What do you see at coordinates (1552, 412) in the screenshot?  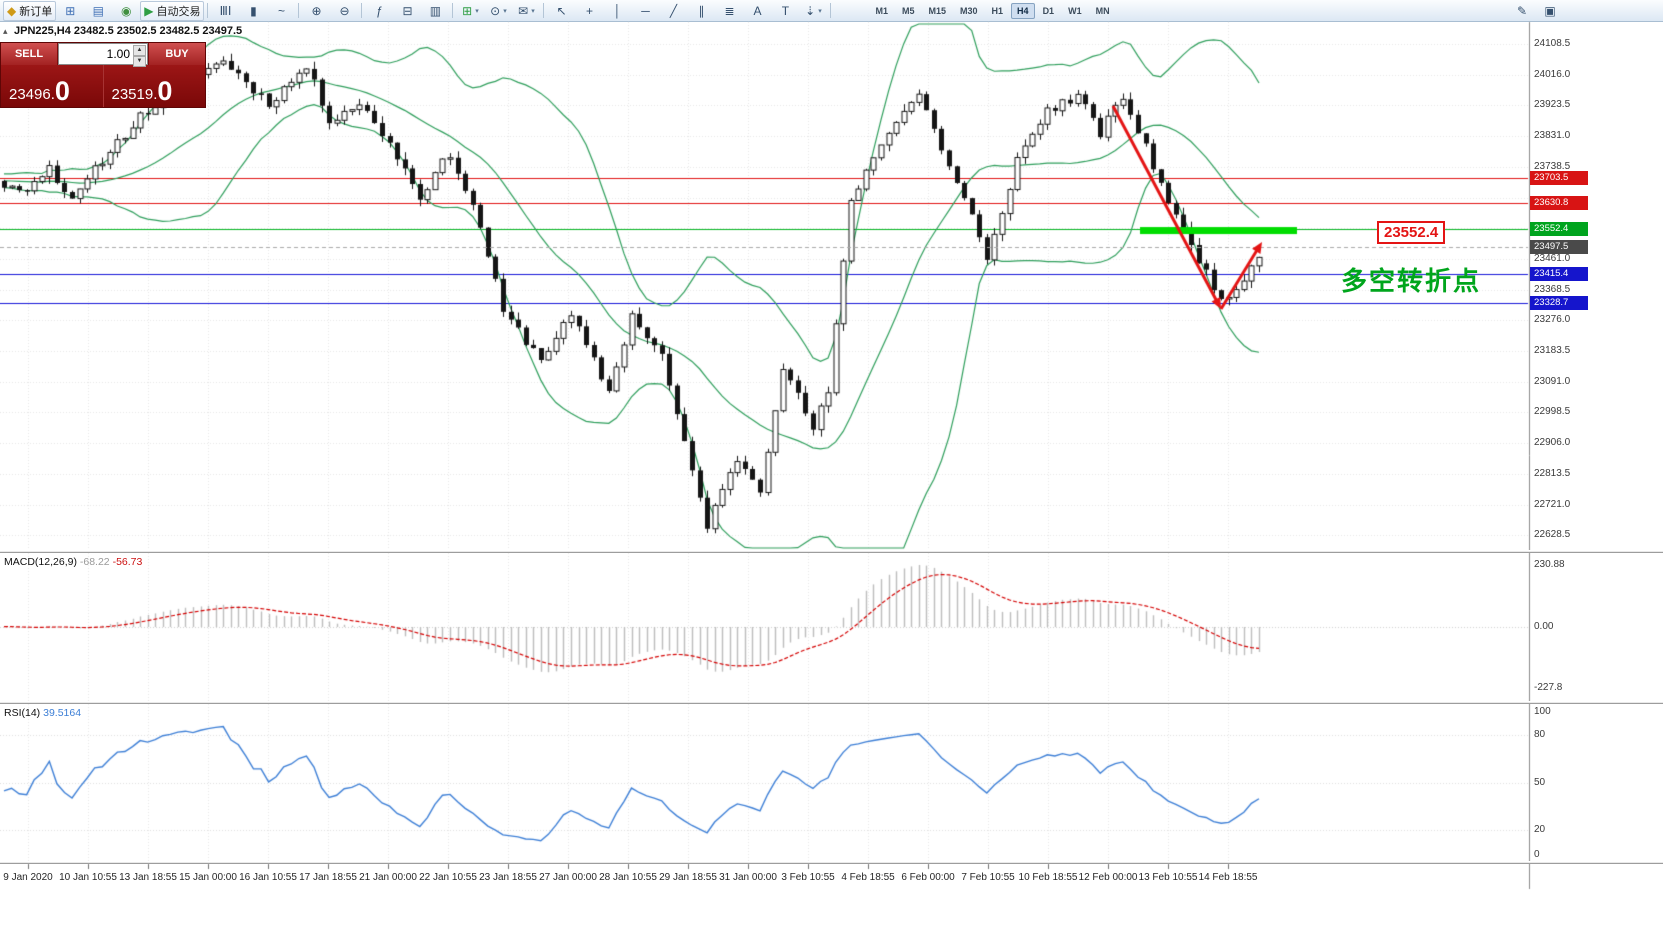 I see `price-axis-label: 22998.5` at bounding box center [1552, 412].